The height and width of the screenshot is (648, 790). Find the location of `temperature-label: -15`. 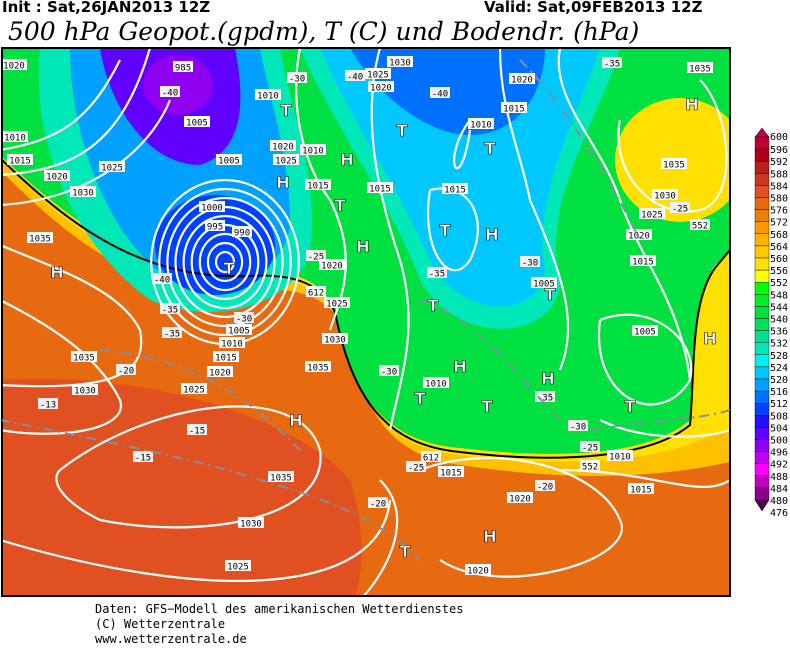

temperature-label: -15 is located at coordinates (197, 432).